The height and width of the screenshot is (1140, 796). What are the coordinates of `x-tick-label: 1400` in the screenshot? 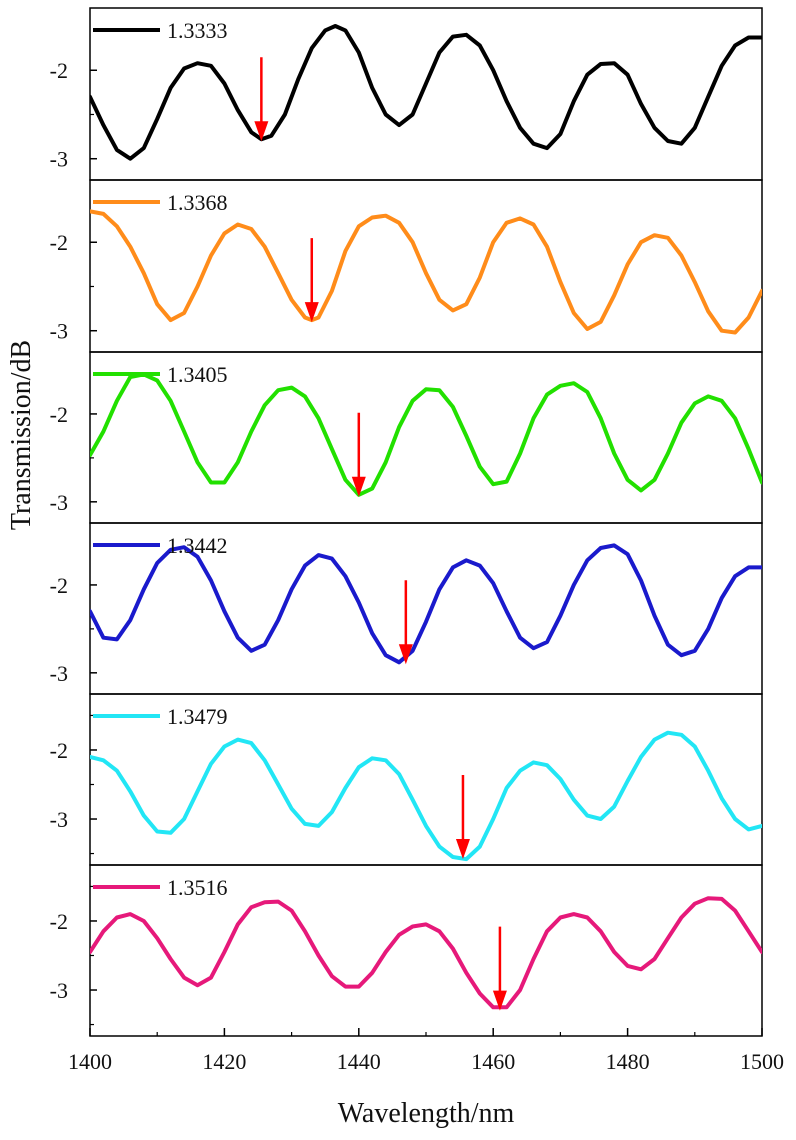 It's located at (90, 1061).